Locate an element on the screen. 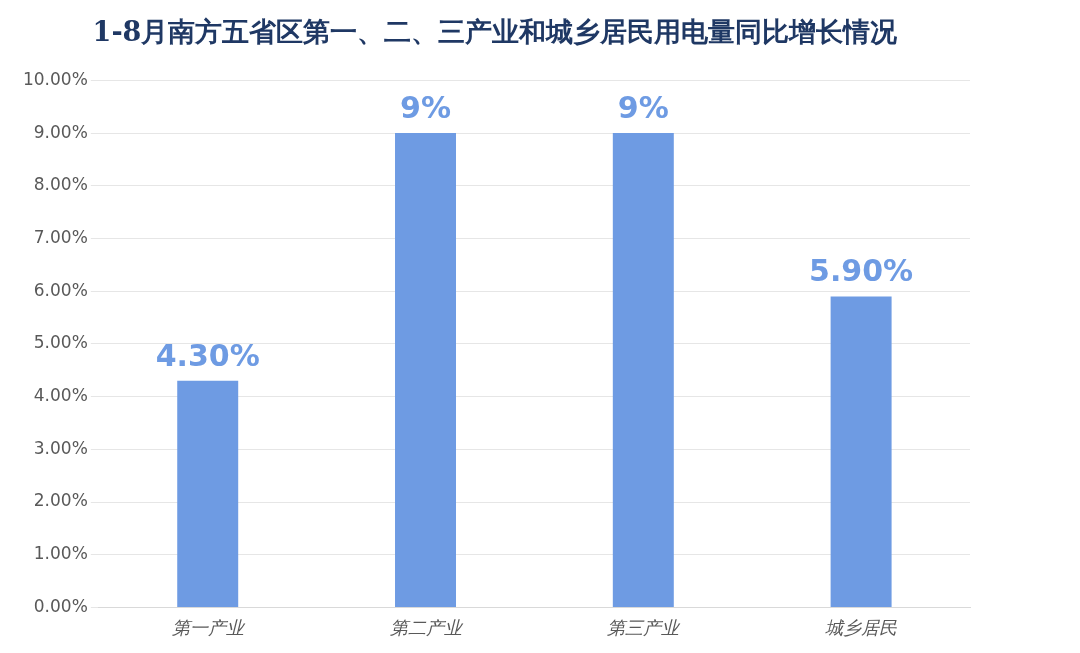 The image size is (1080, 653). y-tick-label: 0.00% is located at coordinates (60, 605).